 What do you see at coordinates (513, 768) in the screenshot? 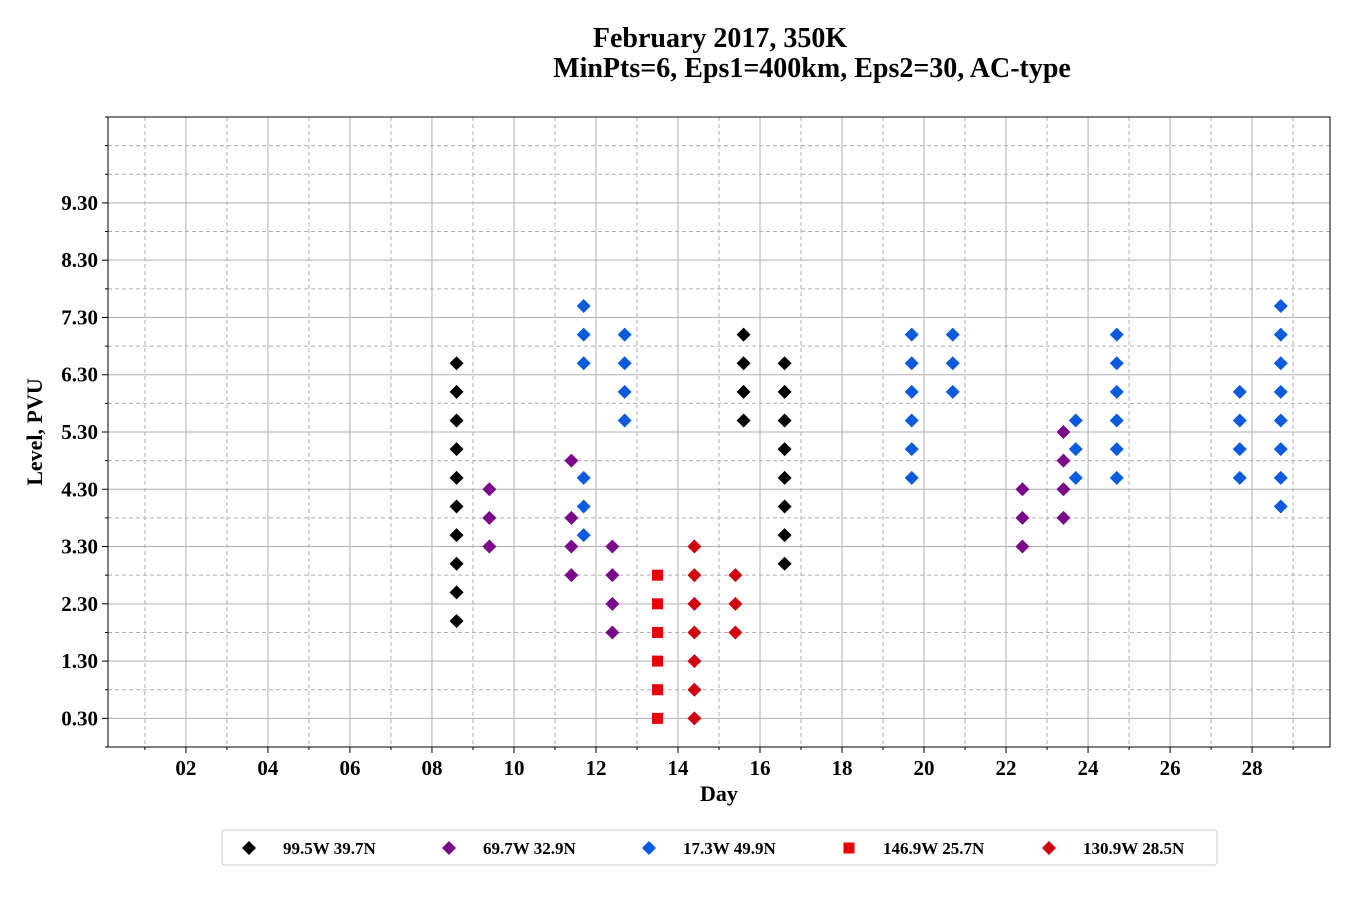
I see `x-tick-label: 10` at bounding box center [513, 768].